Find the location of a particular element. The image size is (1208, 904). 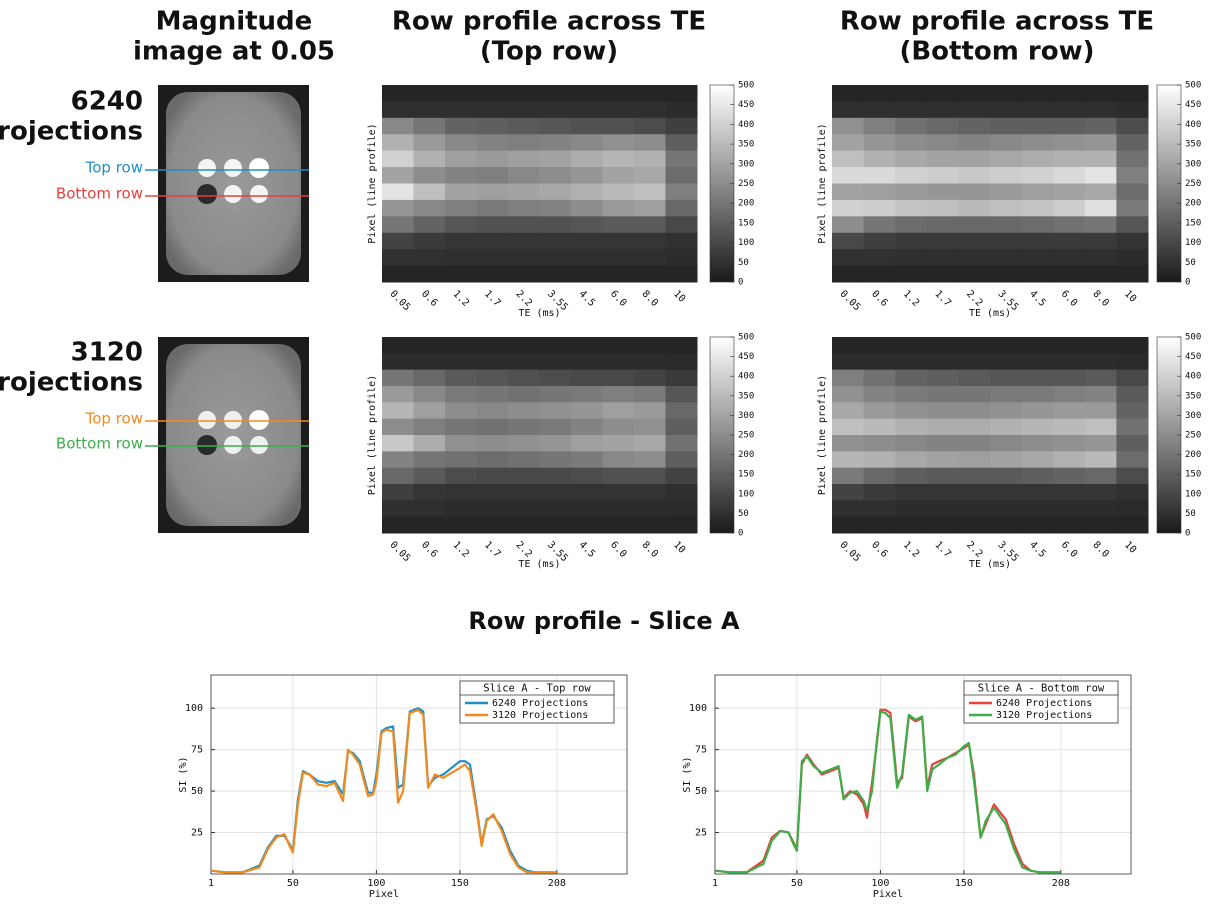

axes-box is located at coordinates (419, 774).